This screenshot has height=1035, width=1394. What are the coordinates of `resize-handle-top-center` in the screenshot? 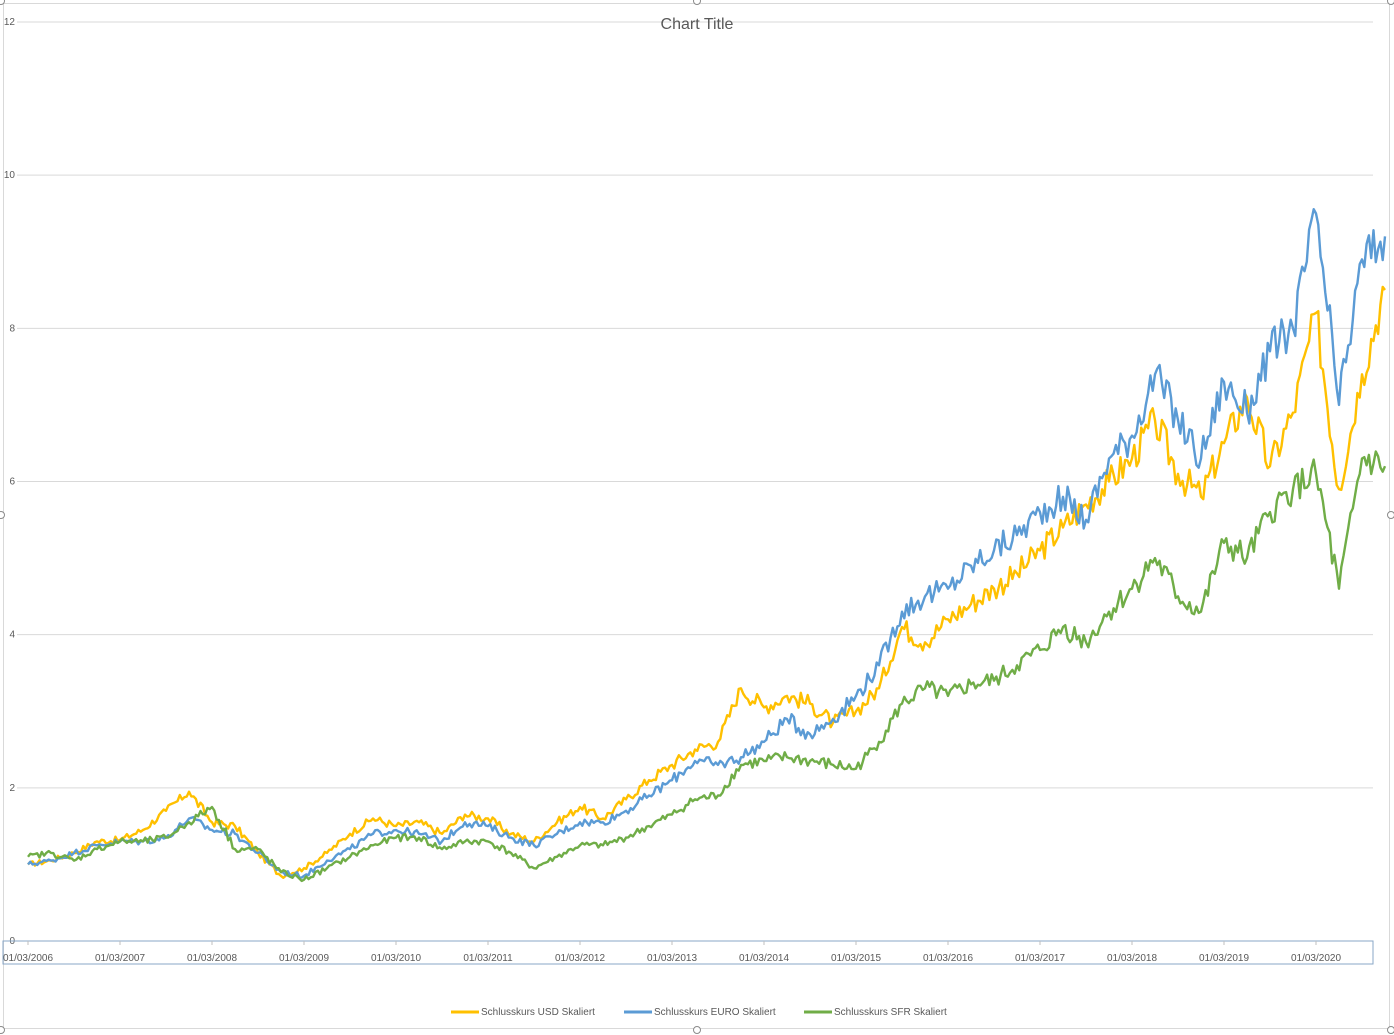 It's located at (697, 2).